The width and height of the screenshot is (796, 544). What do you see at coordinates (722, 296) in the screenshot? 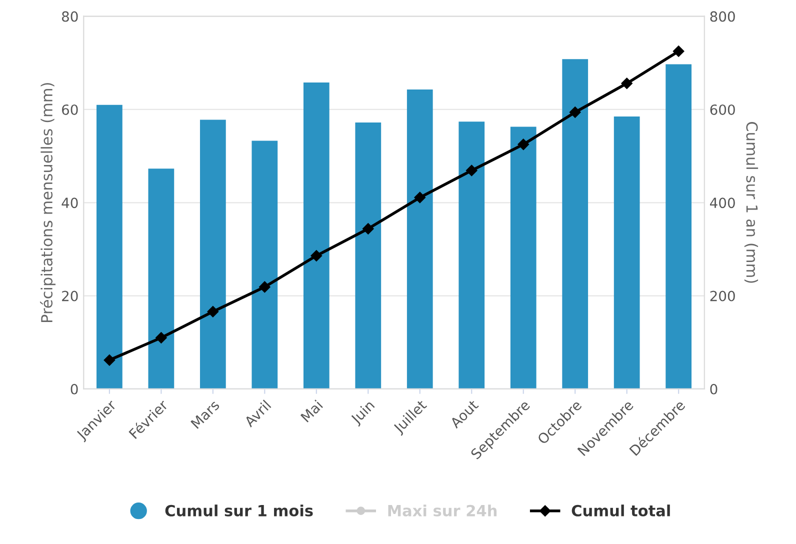
I see `y2-tick-label: 200` at bounding box center [722, 296].